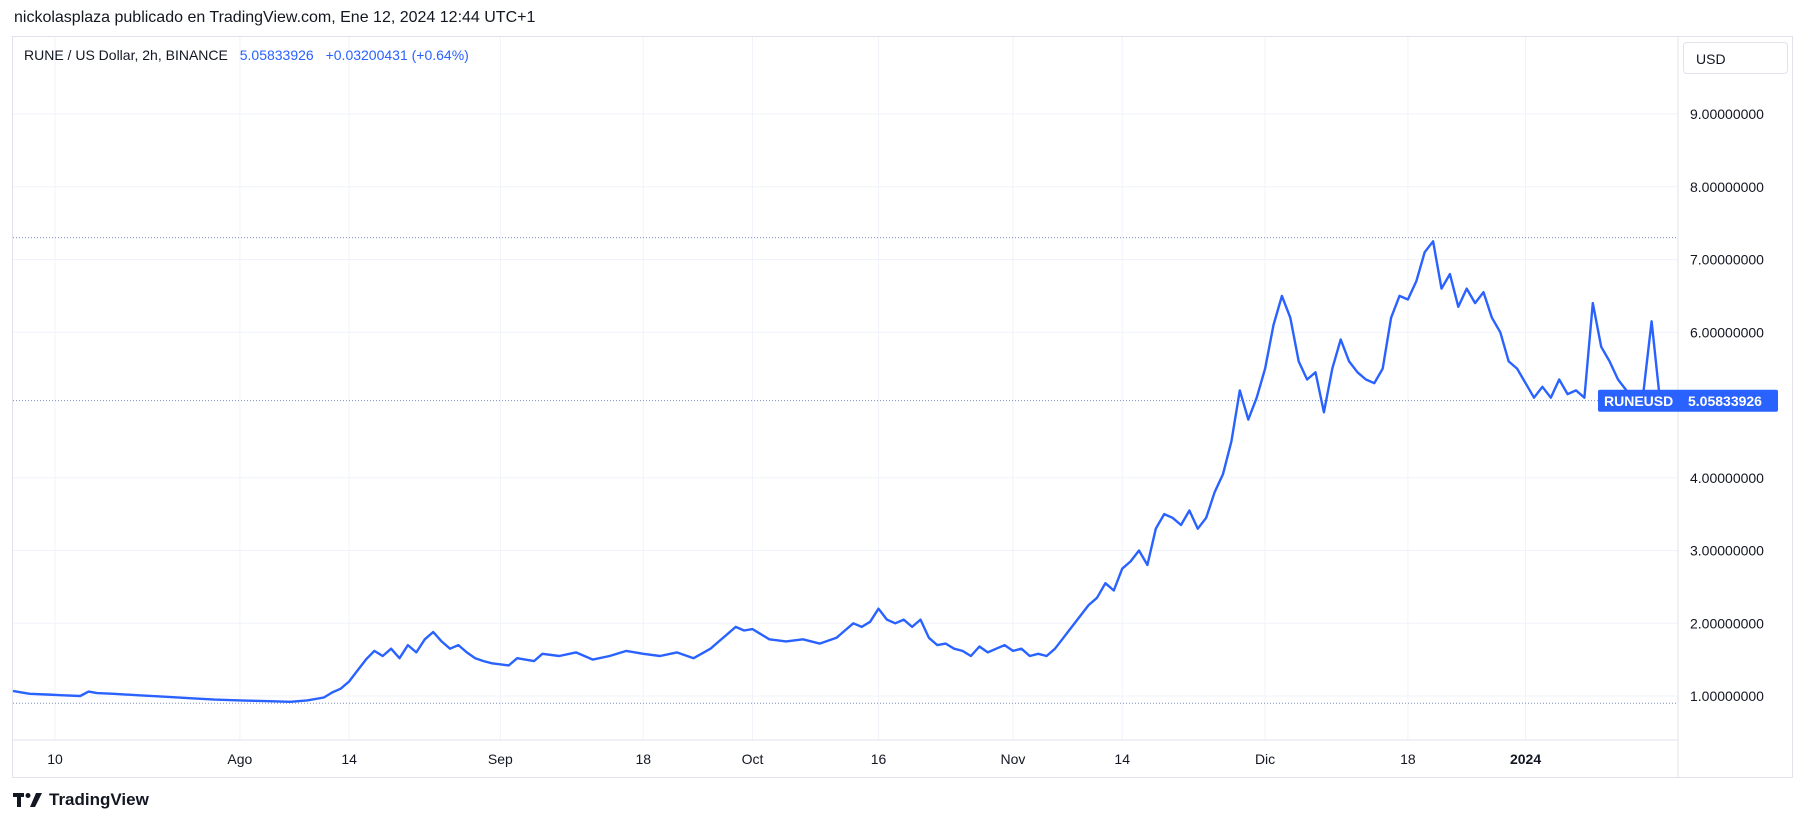 The image size is (1806, 823). I want to click on x-tick-label: Oct, so click(753, 759).